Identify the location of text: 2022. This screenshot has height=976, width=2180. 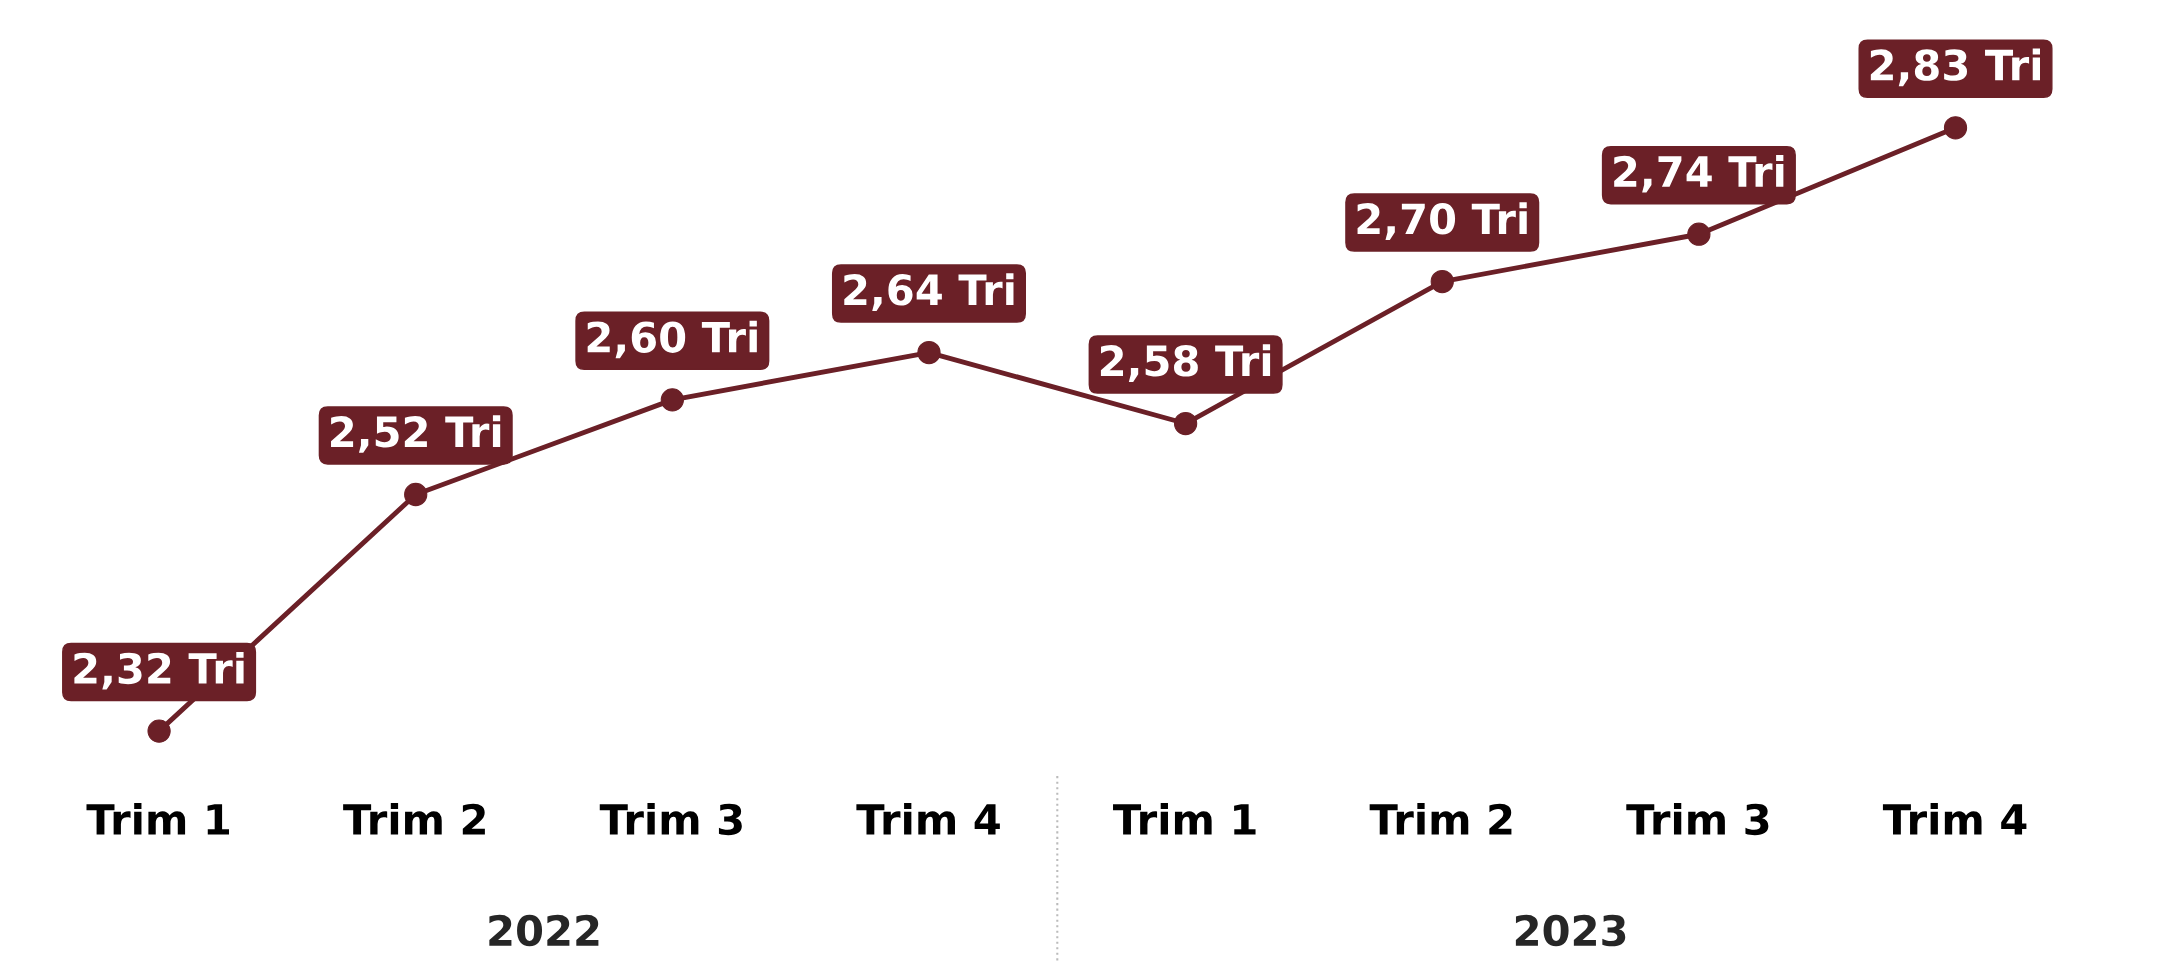
(544, 930).